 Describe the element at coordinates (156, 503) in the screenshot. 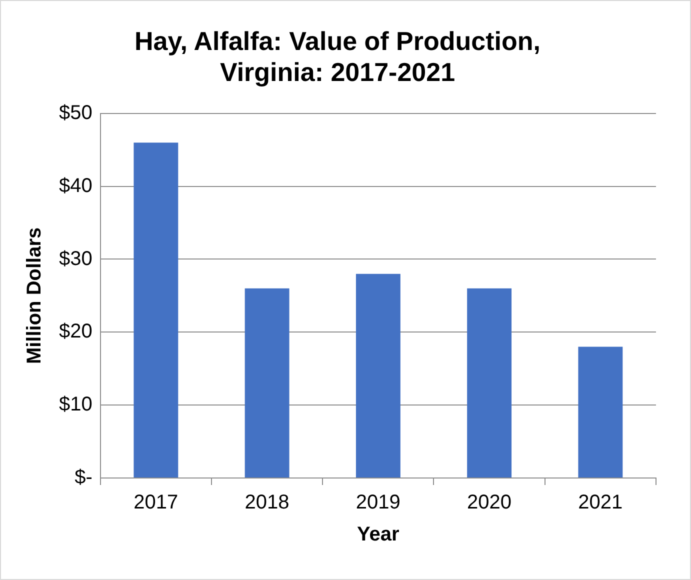

I see `x-tick-label: 2017` at that location.